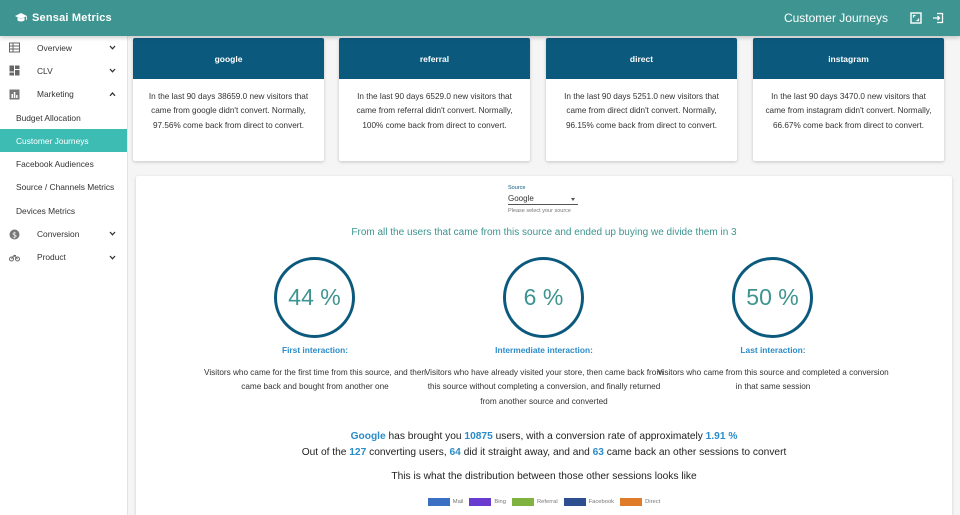  I want to click on sidebar-item-label: Customer Journeys, so click(52, 140).